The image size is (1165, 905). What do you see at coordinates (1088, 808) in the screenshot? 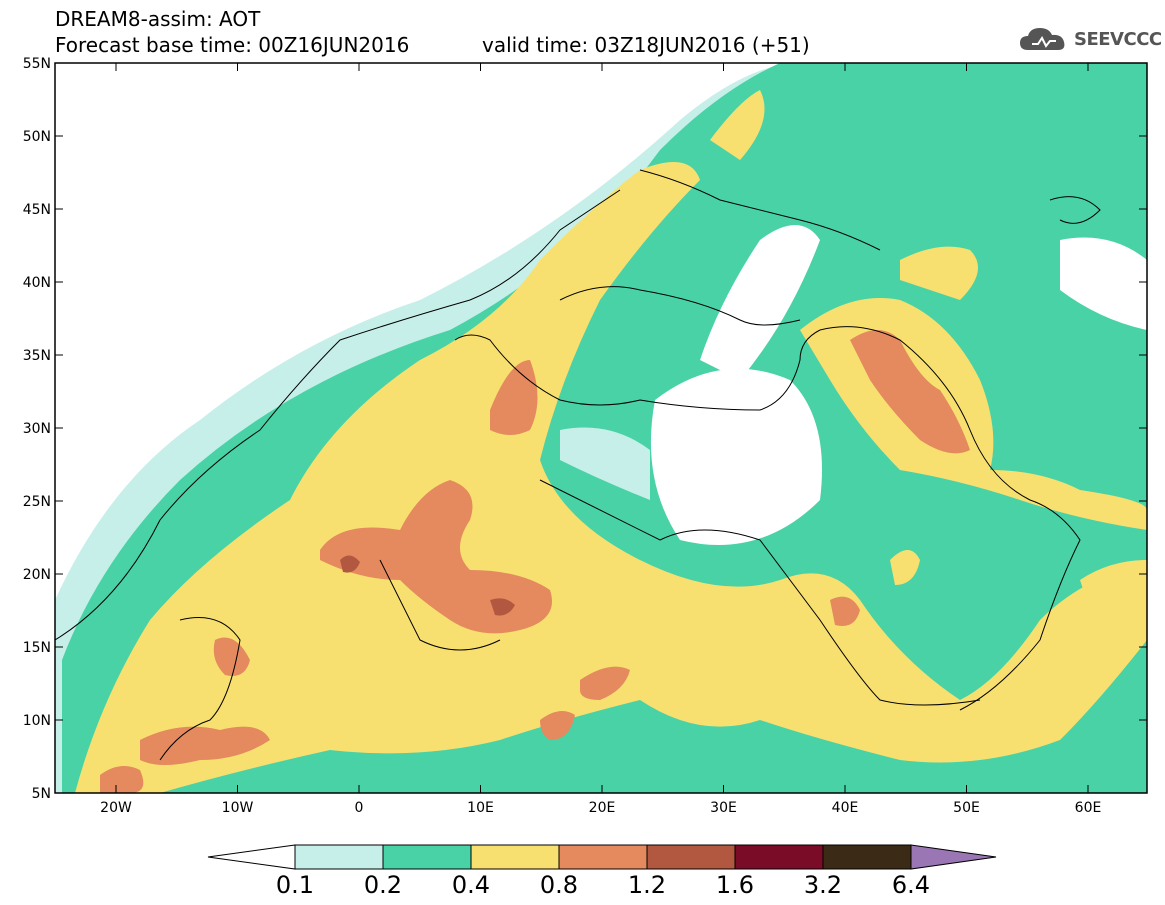
I see `lon-tick-label: 60E` at bounding box center [1088, 808].